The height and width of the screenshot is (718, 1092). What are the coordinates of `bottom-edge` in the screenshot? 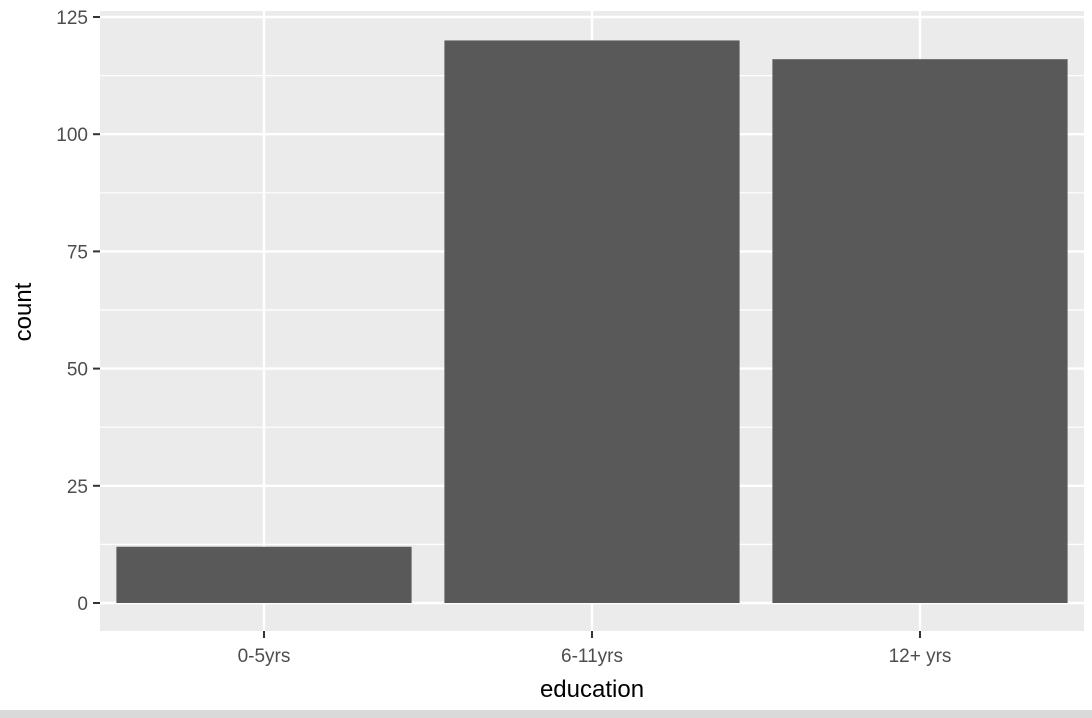 It's located at (546, 714).